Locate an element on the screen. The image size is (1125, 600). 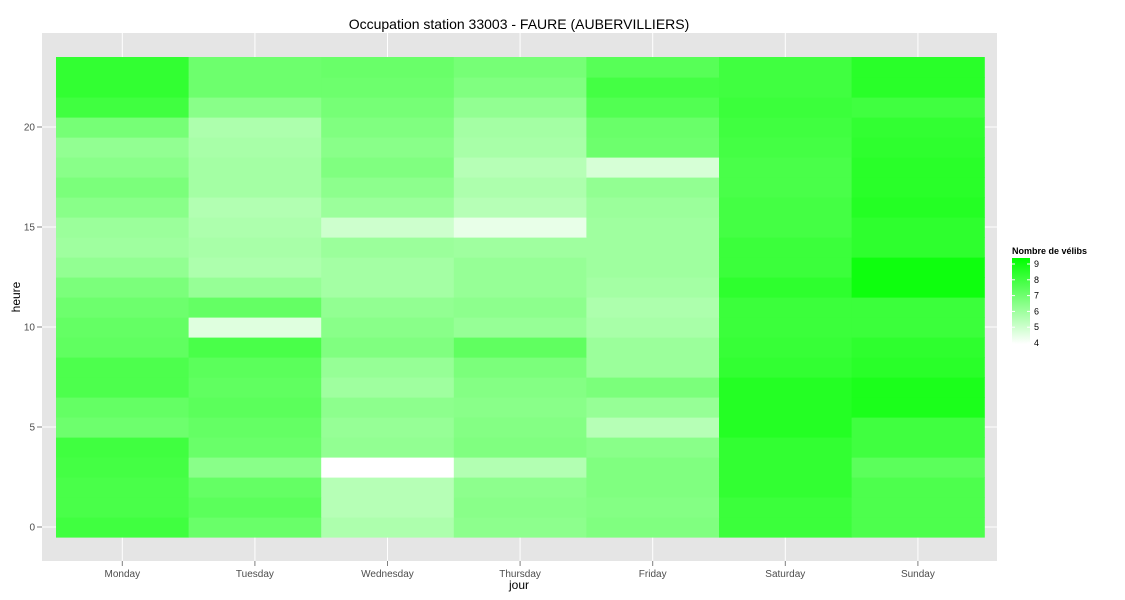
y-tick-label: 15 is located at coordinates (30, 228).